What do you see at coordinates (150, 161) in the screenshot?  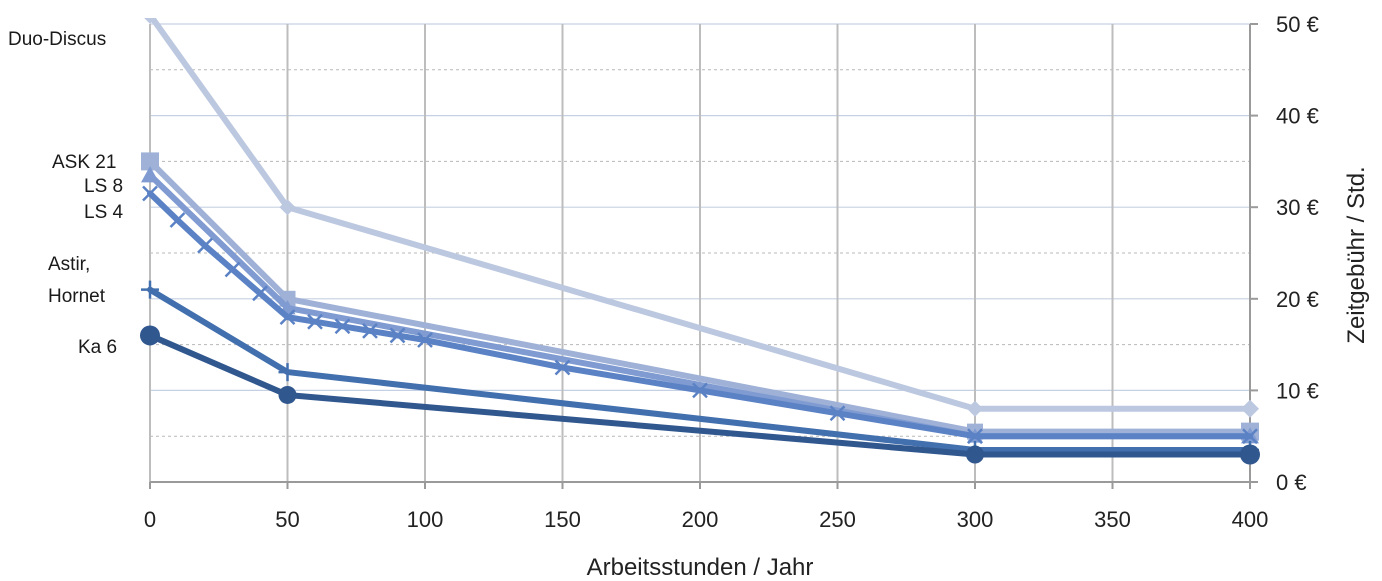 I see `square-marker` at bounding box center [150, 161].